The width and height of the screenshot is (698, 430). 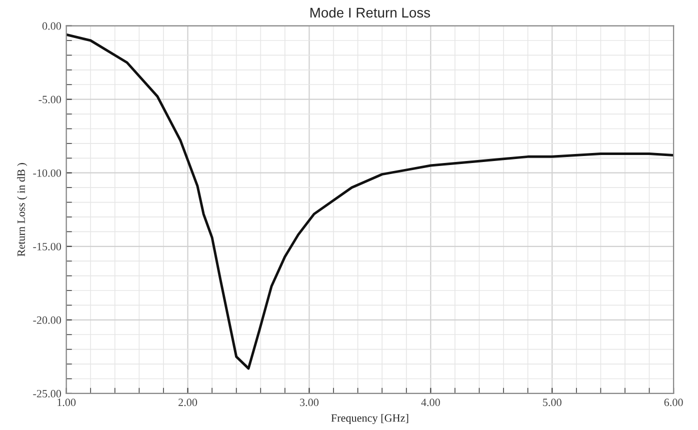 What do you see at coordinates (370, 12) in the screenshot?
I see `chart-title: Mode I Return Loss` at bounding box center [370, 12].